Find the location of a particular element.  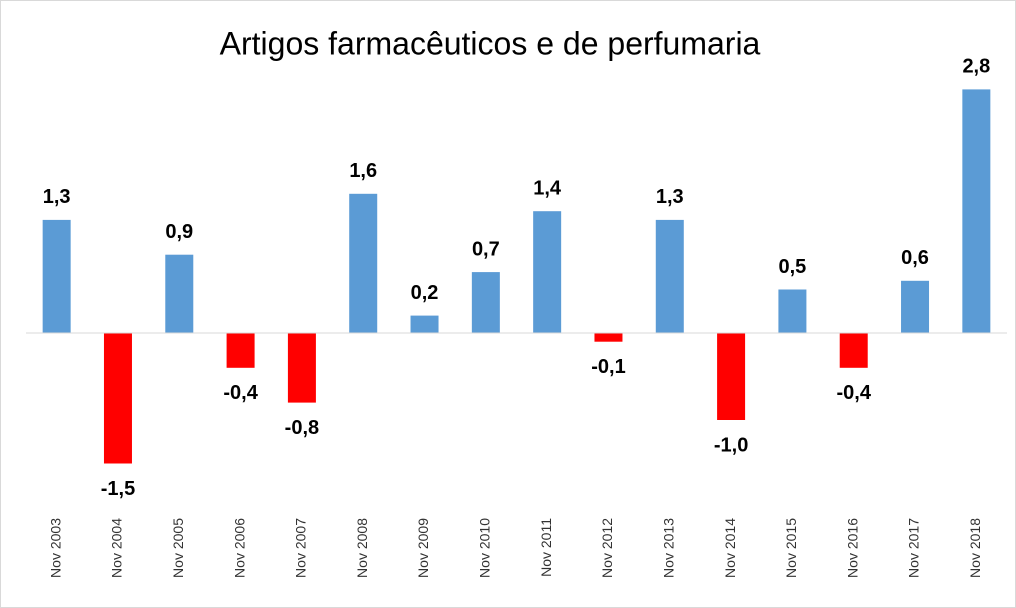

x-tick-label: Nov 2018 is located at coordinates (975, 548).